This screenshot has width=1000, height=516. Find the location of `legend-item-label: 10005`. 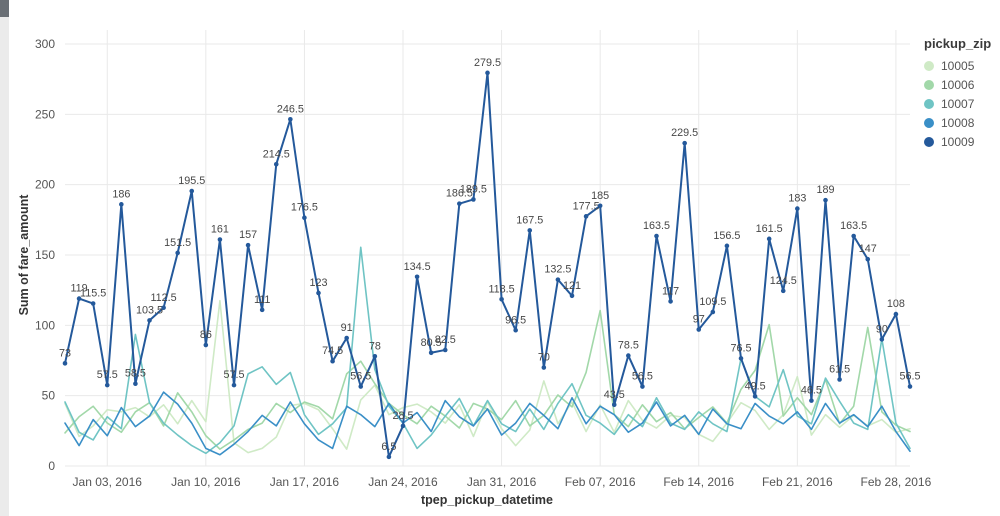

legend-item-label: 10005 is located at coordinates (958, 66).